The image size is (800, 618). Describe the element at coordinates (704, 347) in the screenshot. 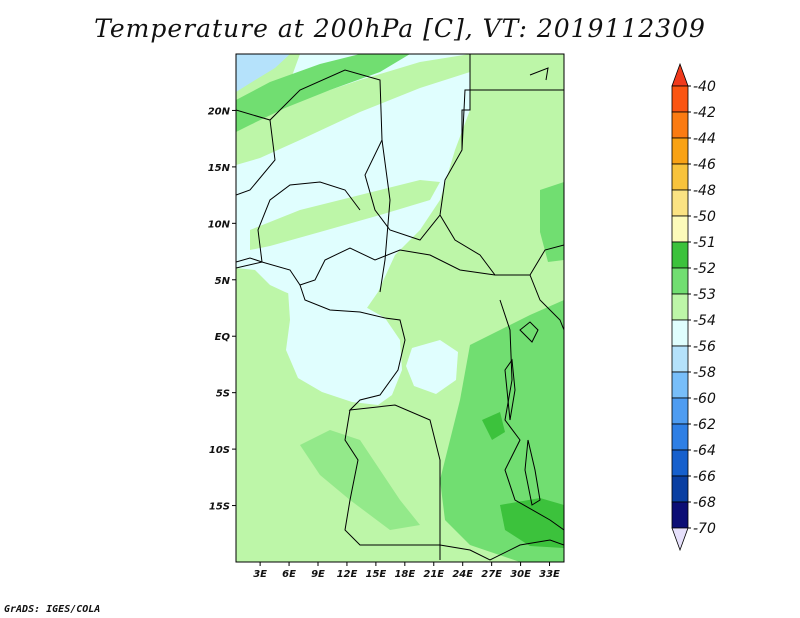

I see `colorbar-label: -56` at that location.